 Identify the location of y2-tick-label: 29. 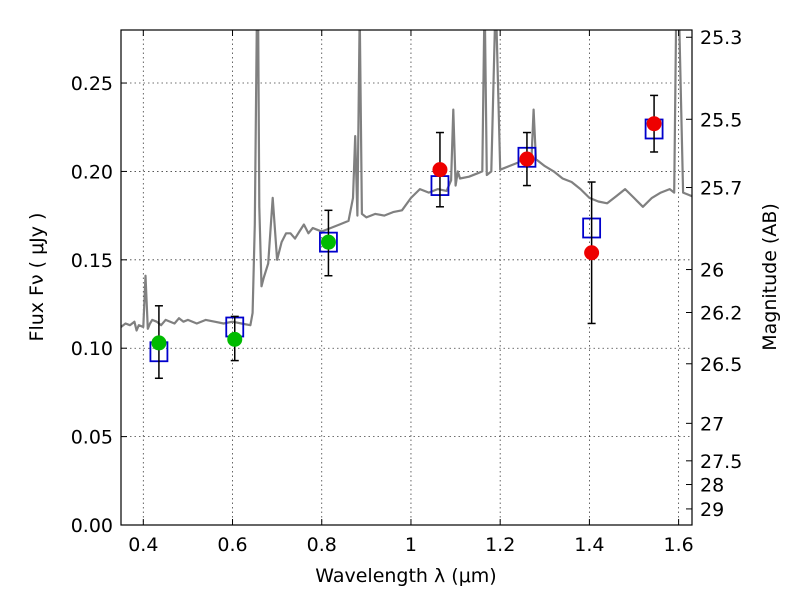
(712, 510).